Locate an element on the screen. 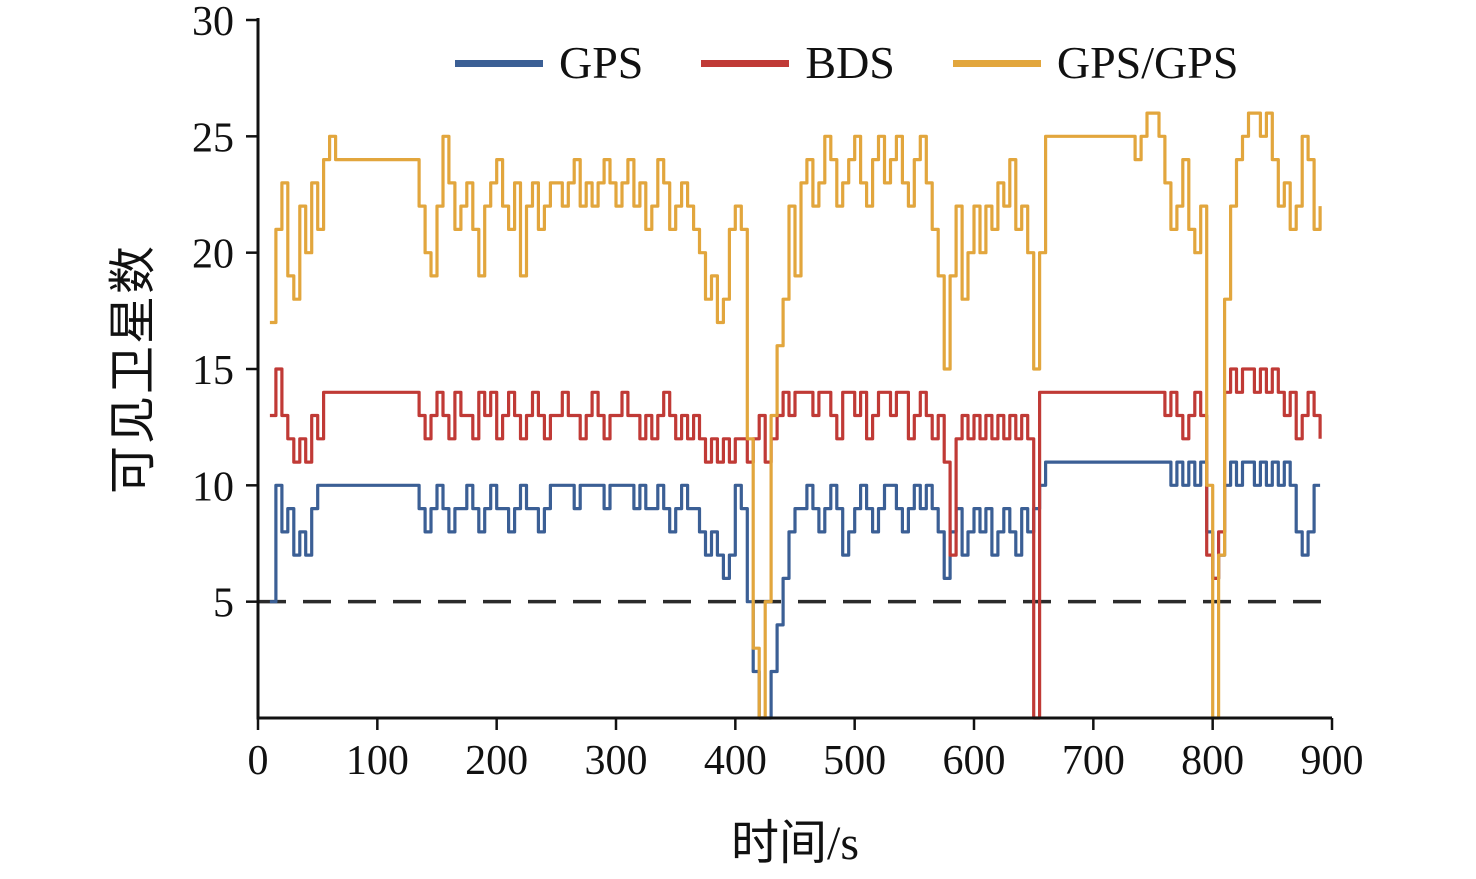  legend-item: GPS is located at coordinates (549, 63).